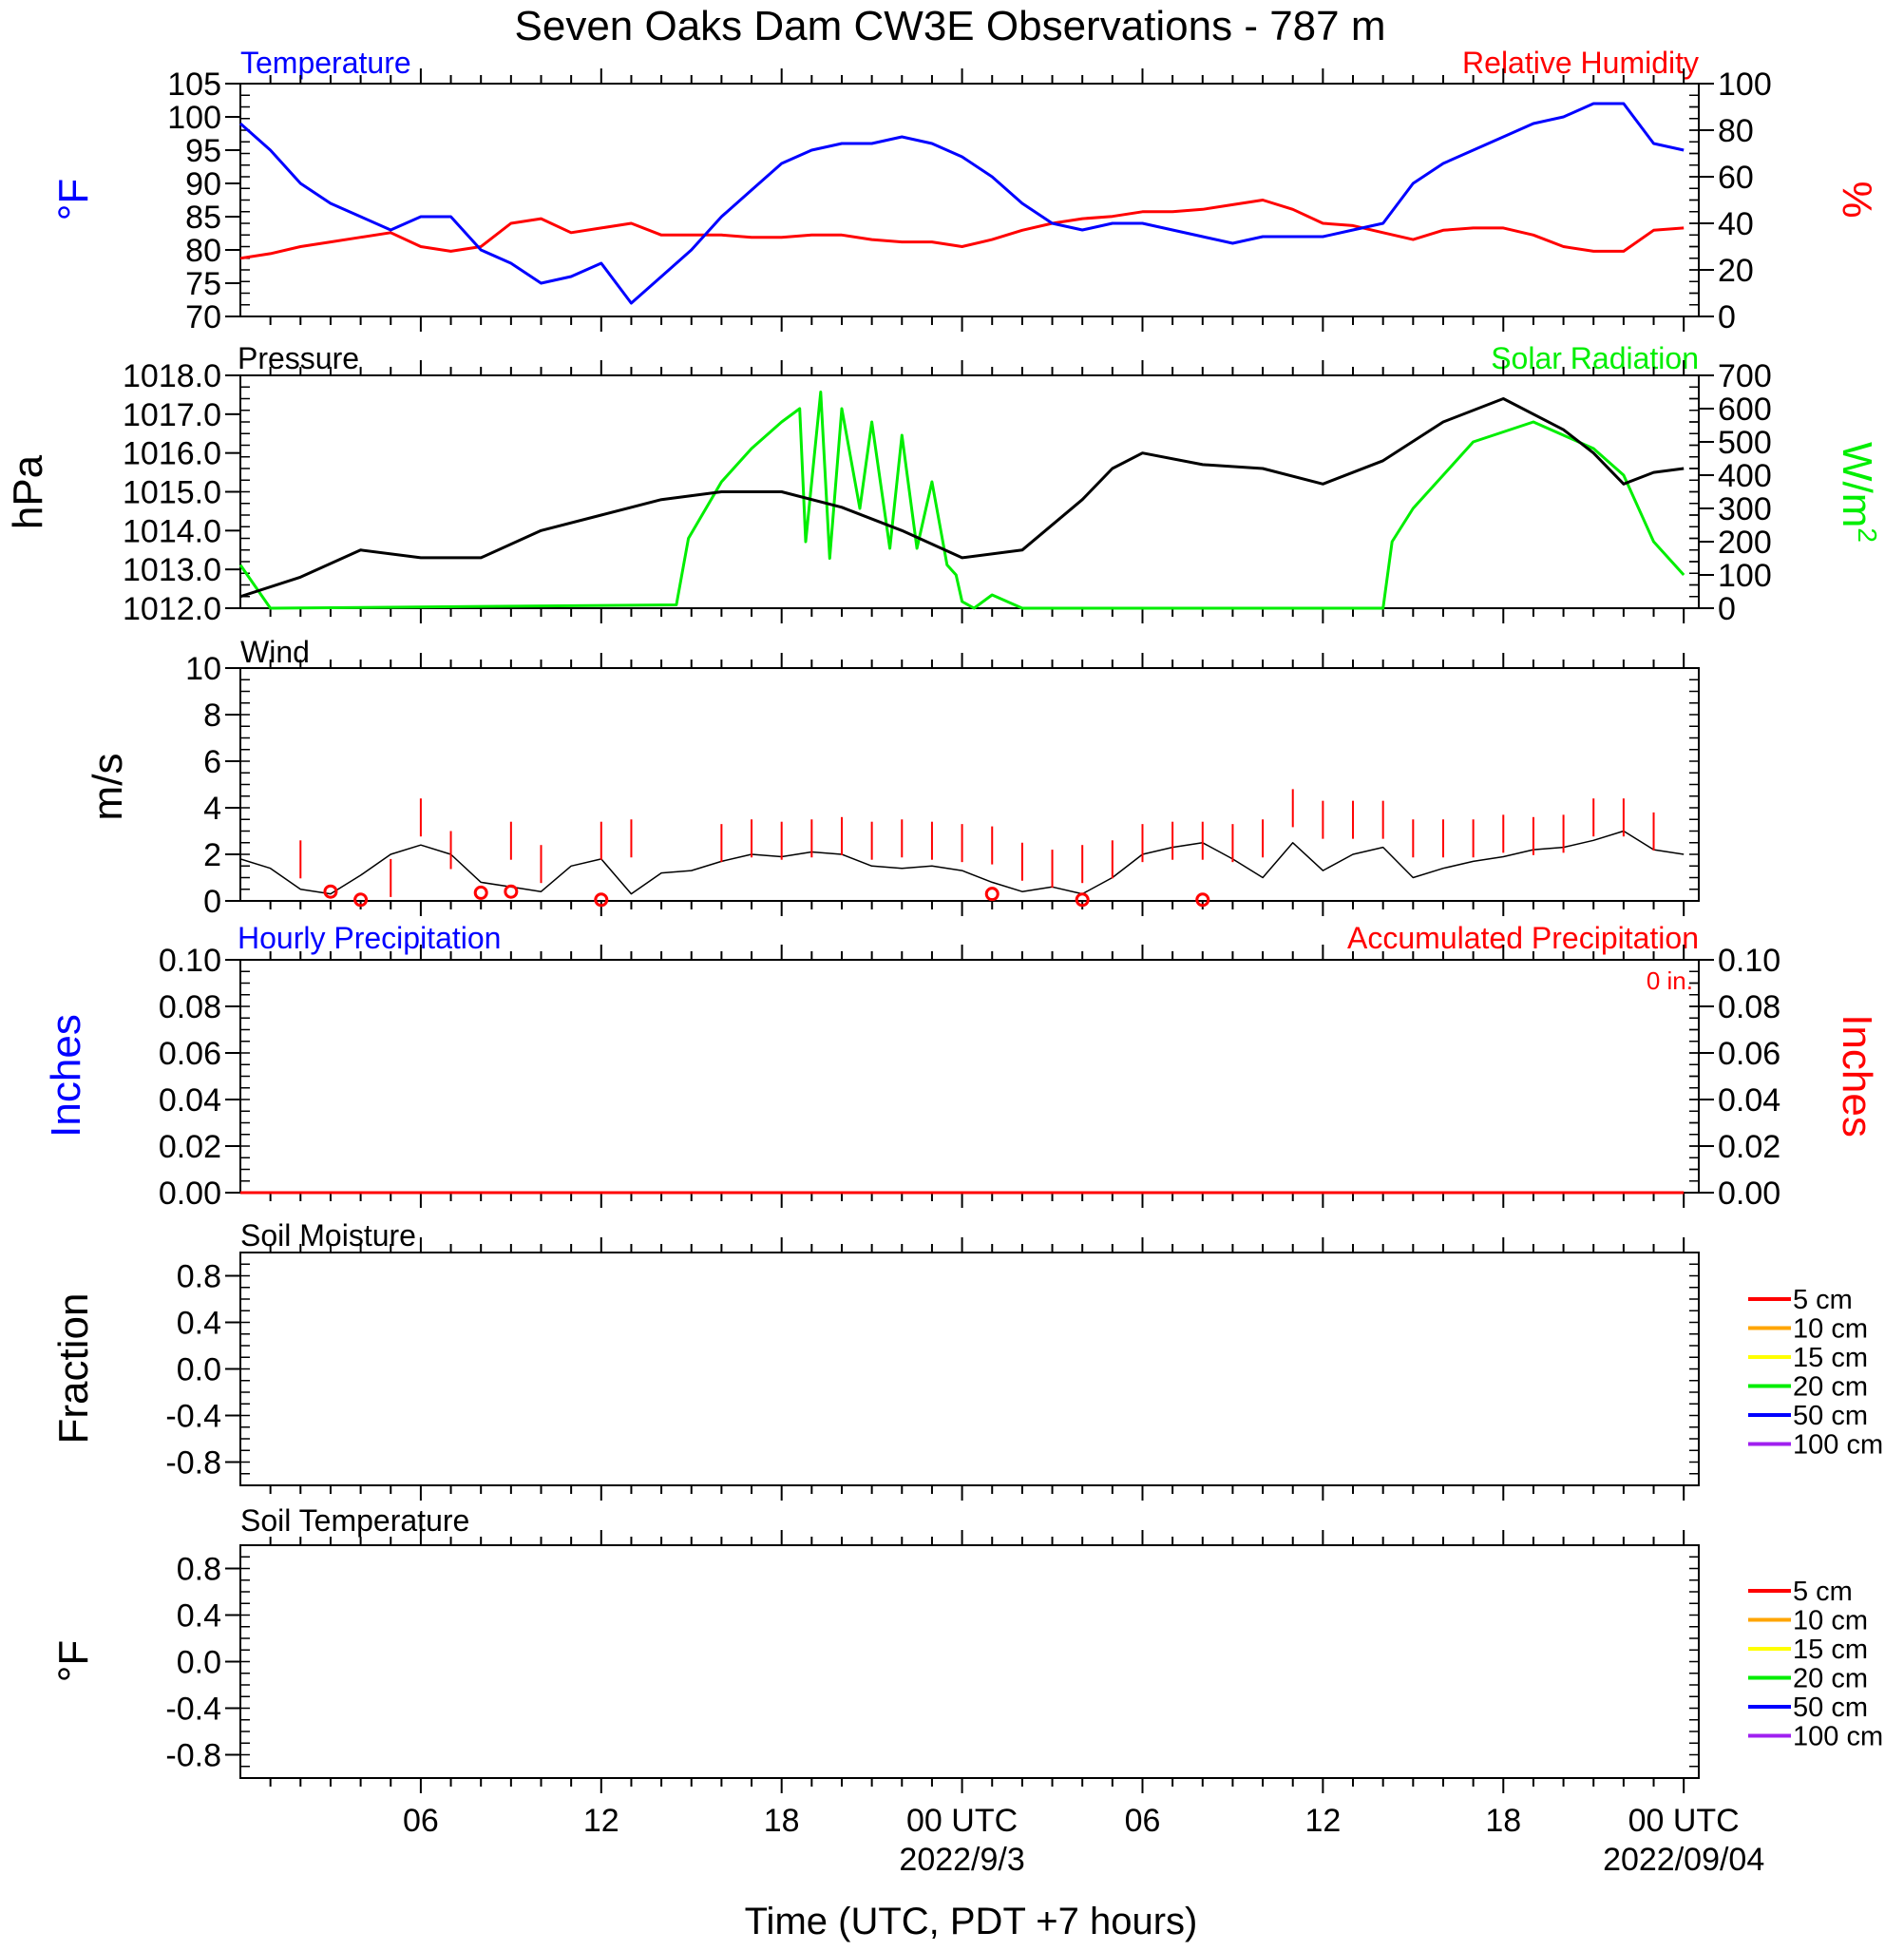  What do you see at coordinates (1745, 543) in the screenshot?
I see `y-tick-label: 200` at bounding box center [1745, 543].